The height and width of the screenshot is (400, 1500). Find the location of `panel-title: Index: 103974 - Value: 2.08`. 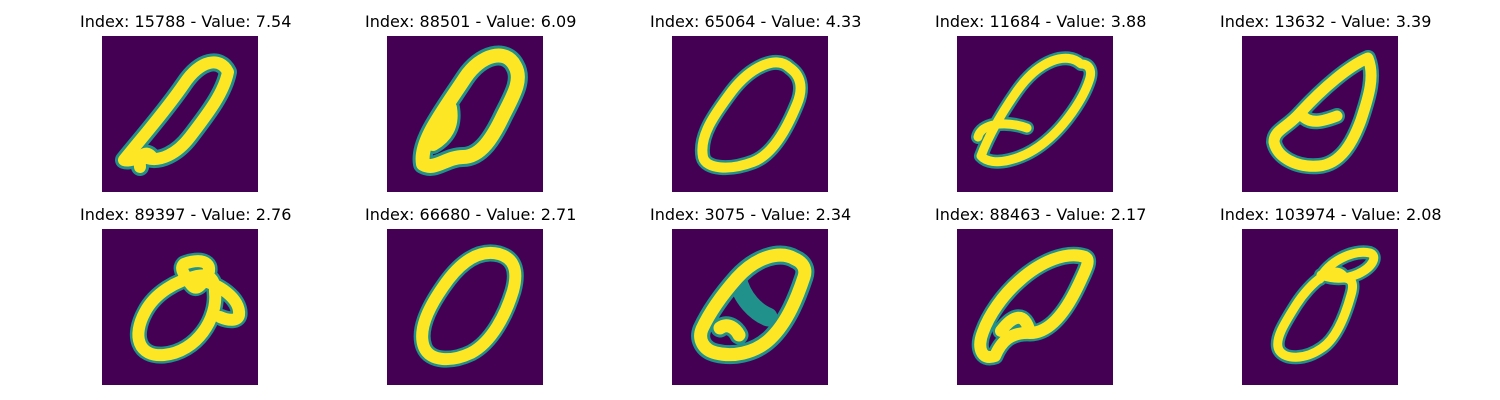

panel-title: Index: 103974 - Value: 2.08 is located at coordinates (1331, 214).